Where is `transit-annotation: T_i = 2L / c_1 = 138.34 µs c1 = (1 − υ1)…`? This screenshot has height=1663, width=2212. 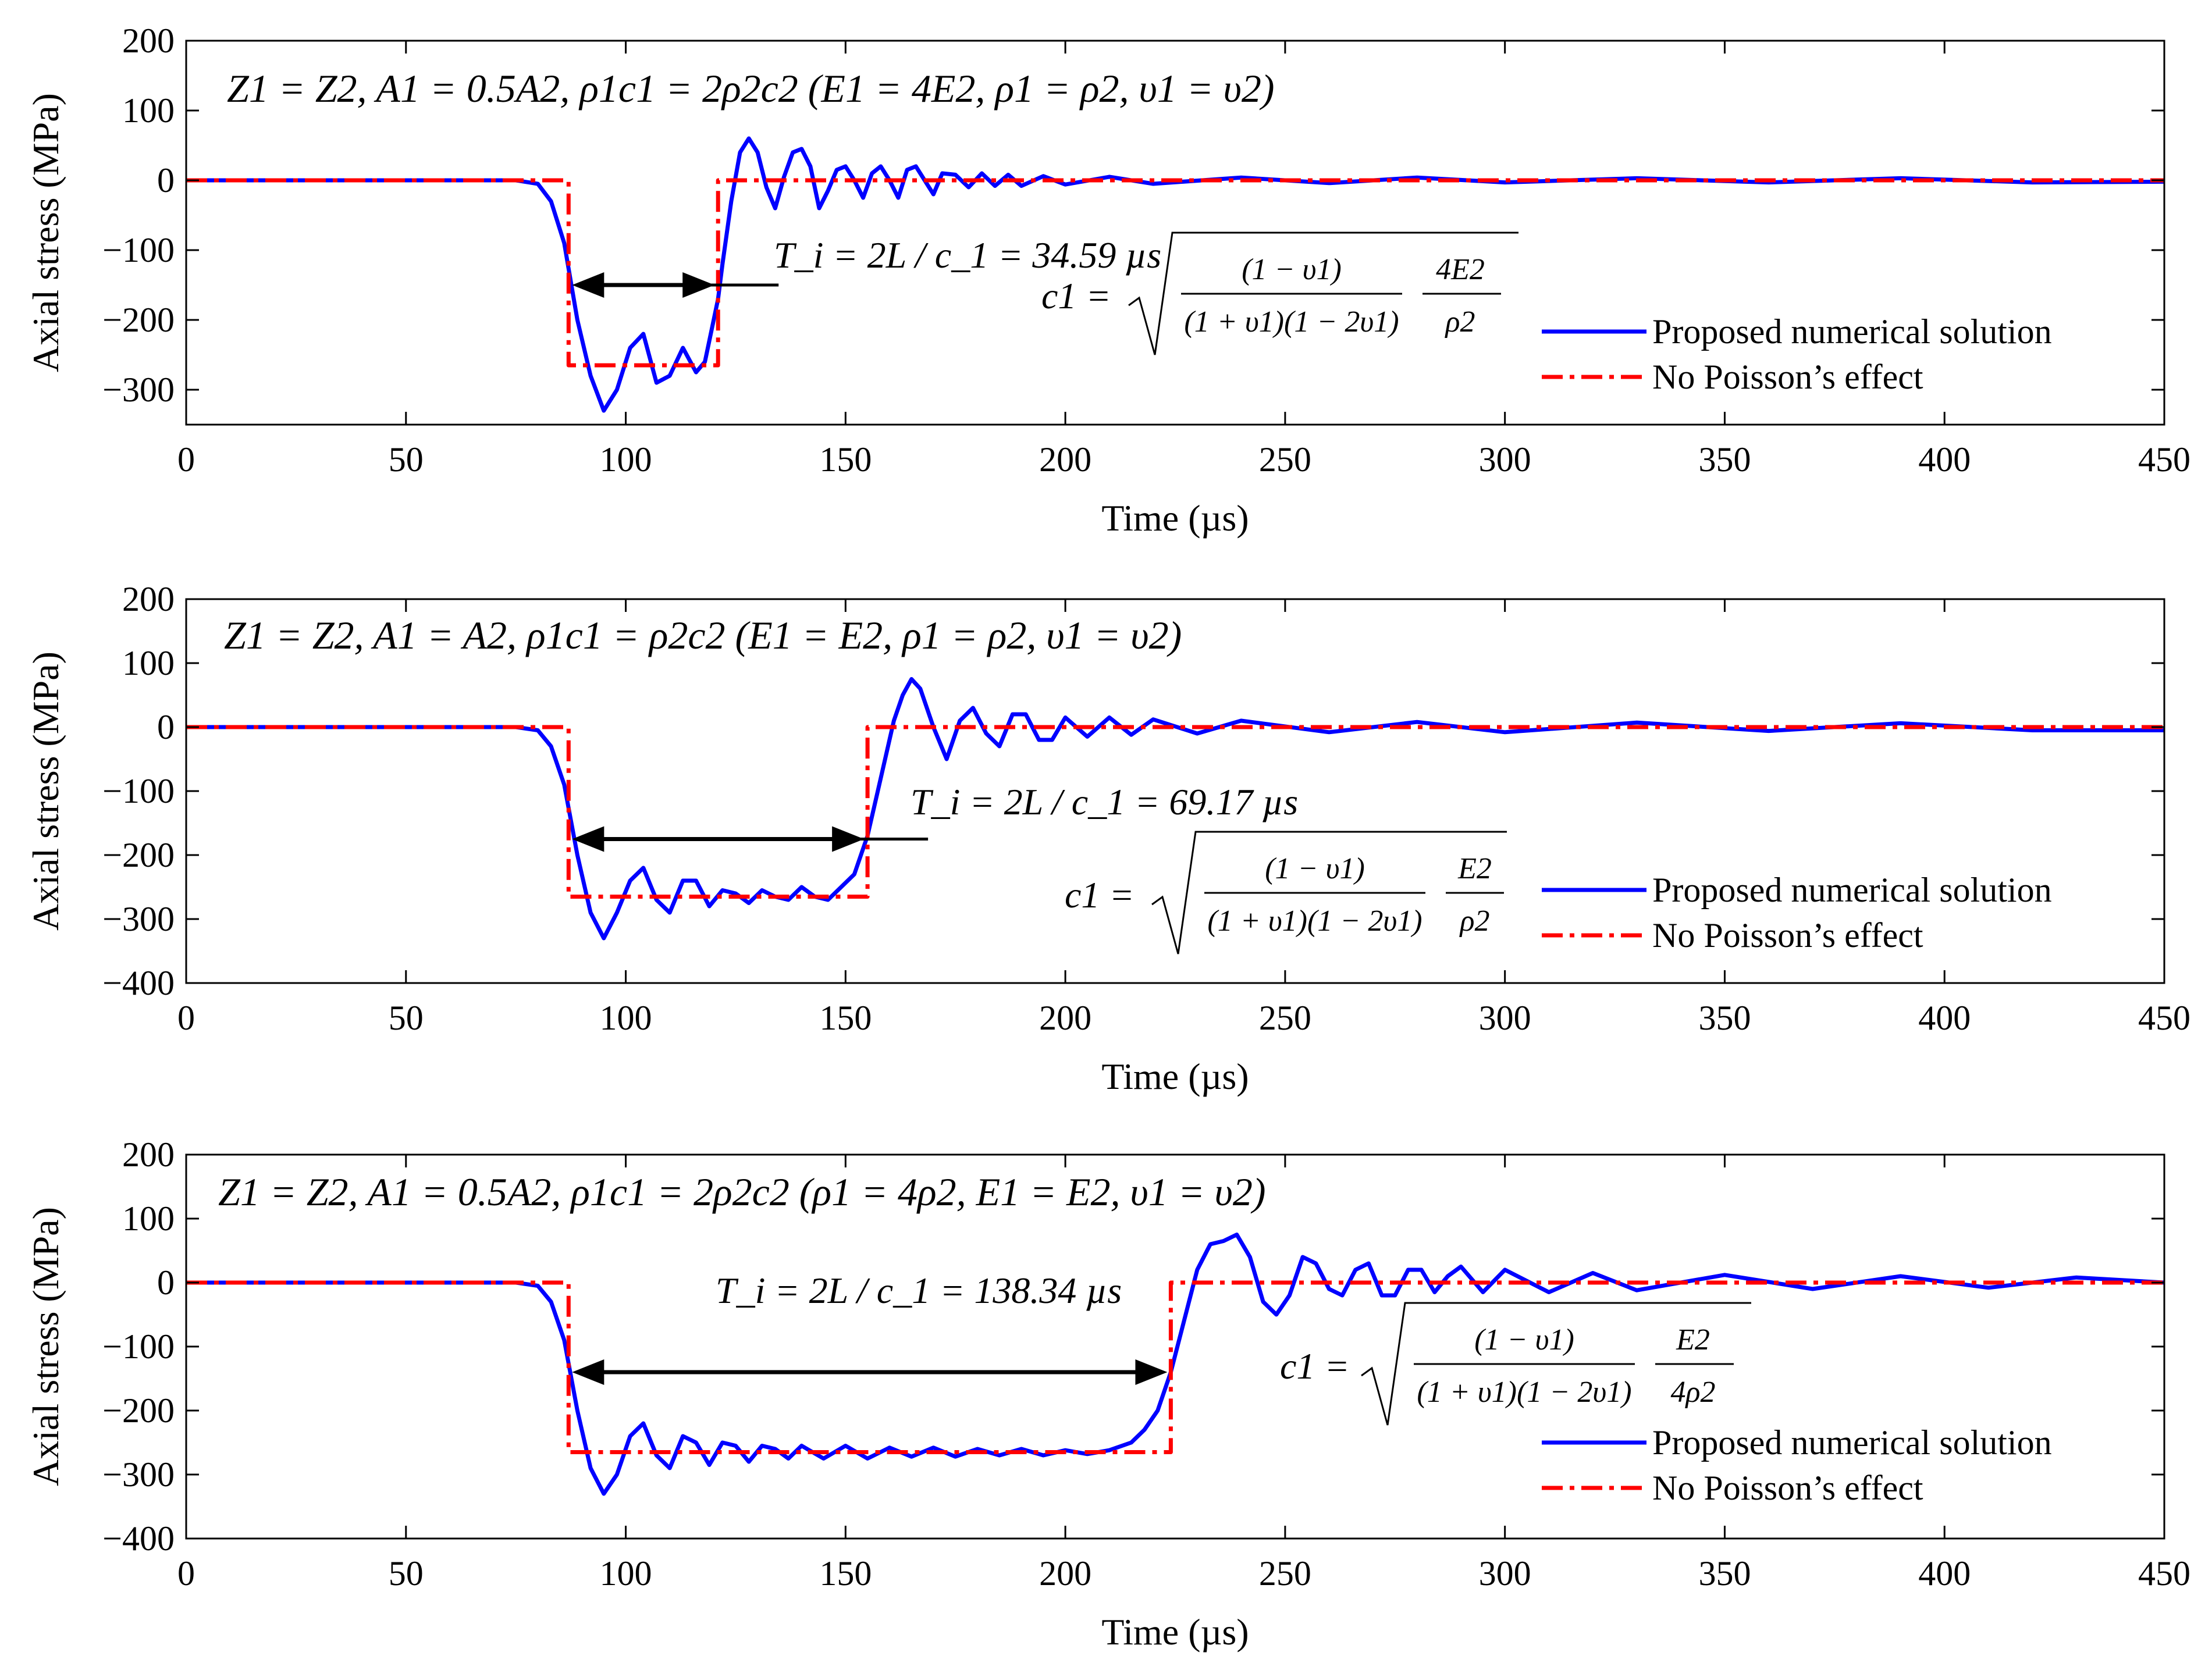
transit-annotation: T_i = 2L / c_1 = 138.34 µs c1 = (1 − υ1)… is located at coordinates (1161, 1348).